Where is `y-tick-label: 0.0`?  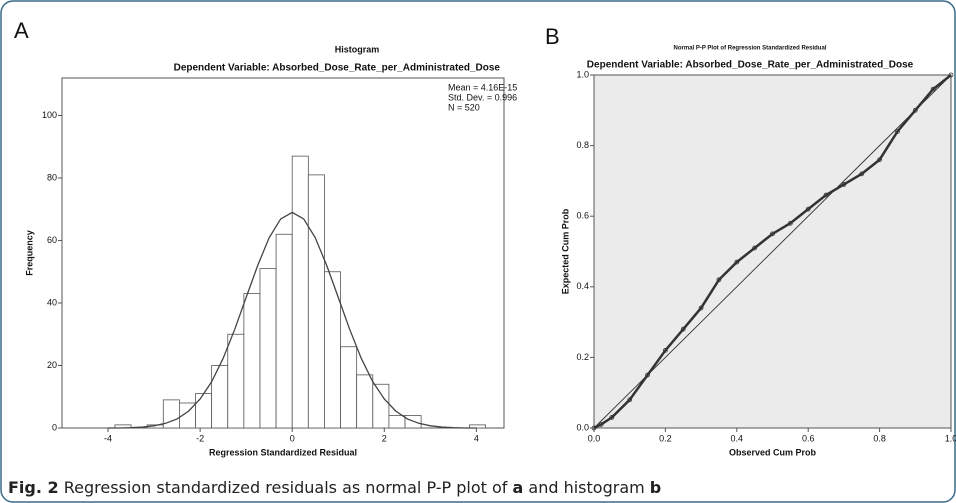 y-tick-label: 0.0 is located at coordinates (582, 427).